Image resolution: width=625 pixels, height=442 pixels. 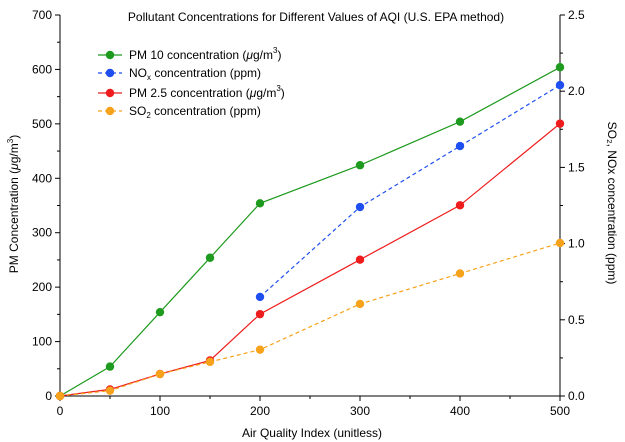 What do you see at coordinates (612, 203) in the screenshot?
I see `y-axis-right-title: SO₂, NOx concentration (ppm)` at bounding box center [612, 203].